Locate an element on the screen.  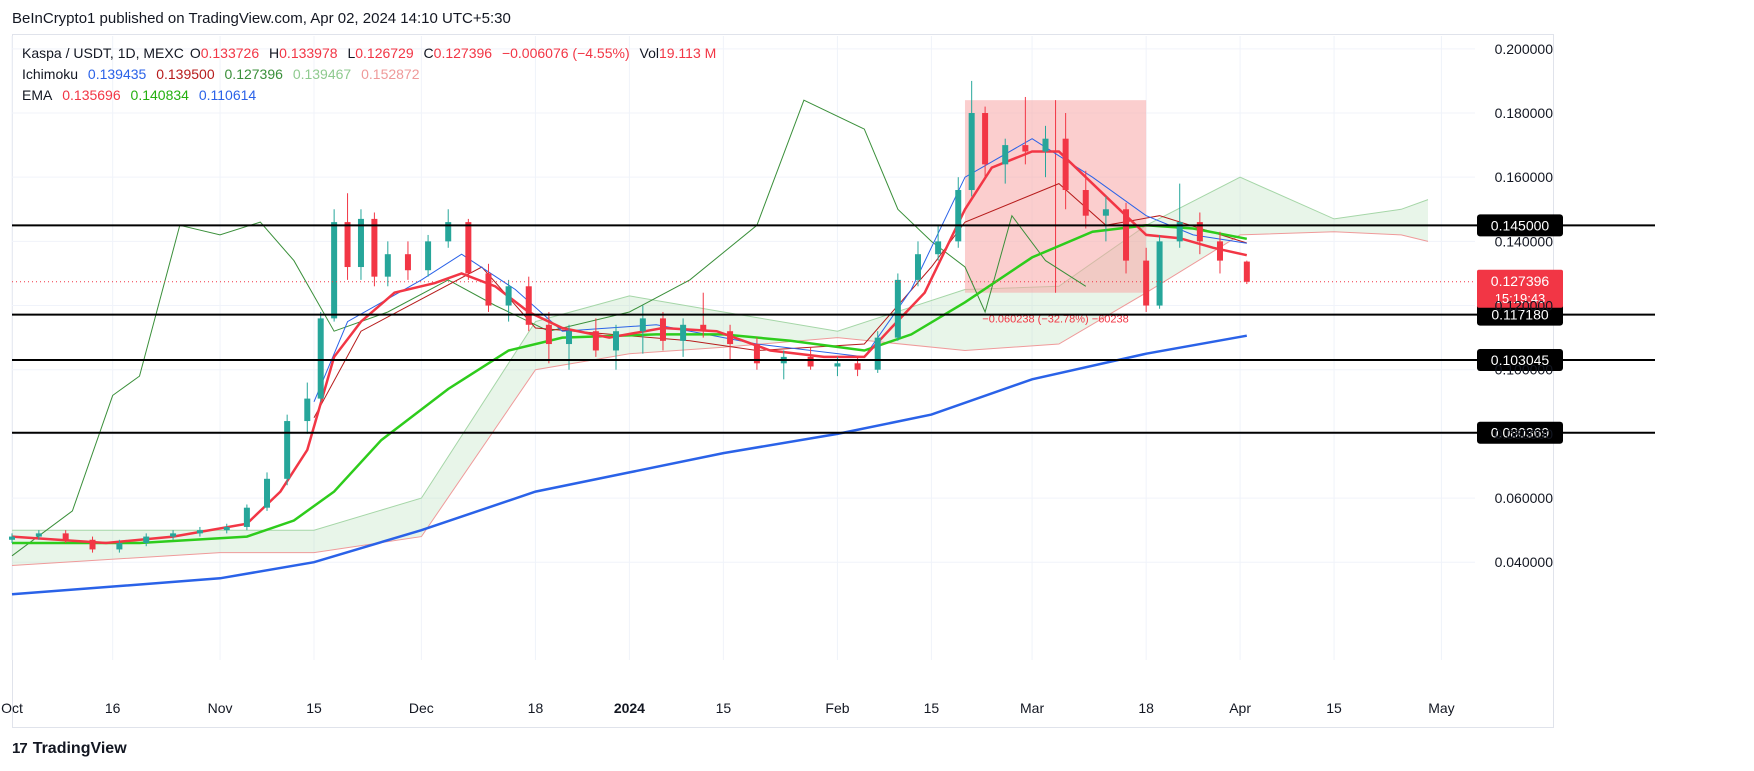
x-tick-label: Nov is located at coordinates (220, 708).